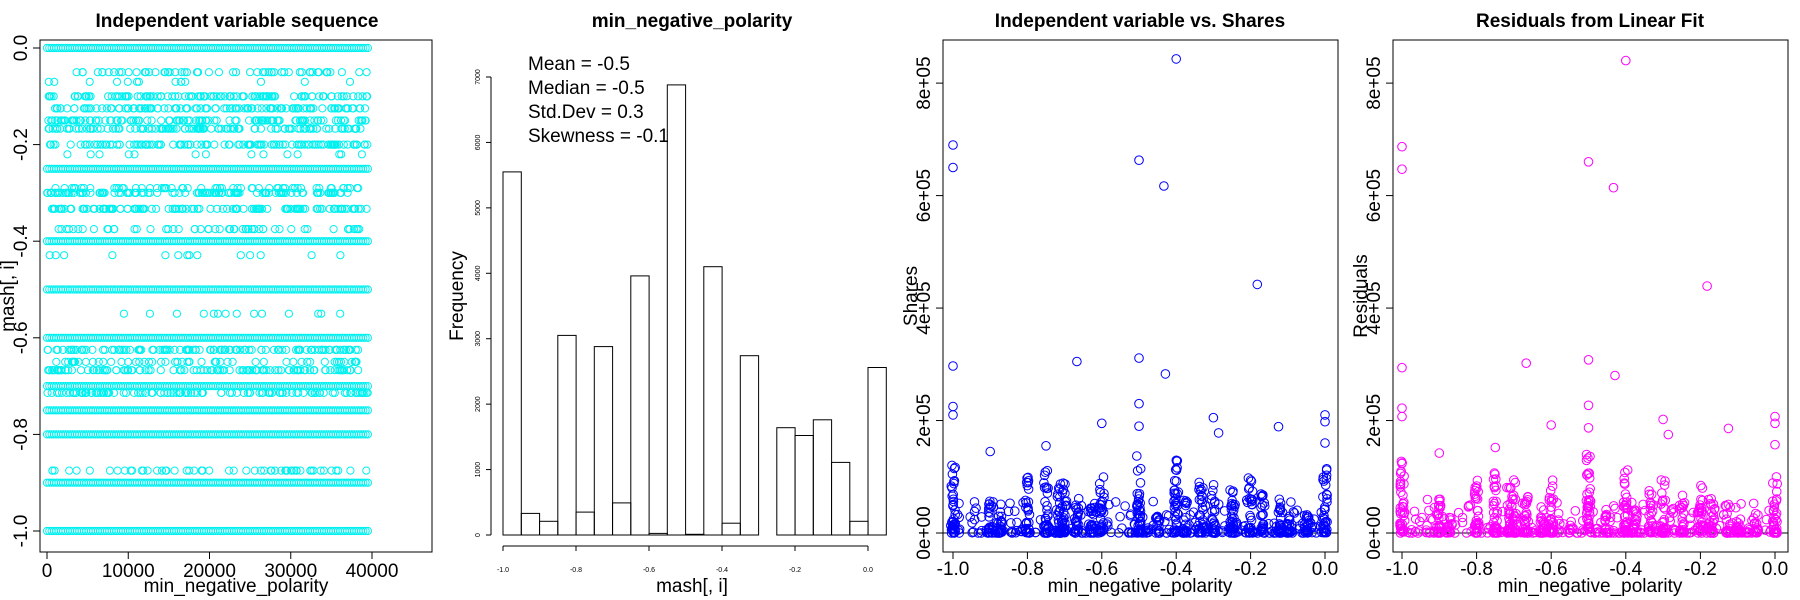 The image size is (1800, 600). What do you see at coordinates (924, 82) in the screenshot?
I see `y-tick-label: 8e+05` at bounding box center [924, 82].